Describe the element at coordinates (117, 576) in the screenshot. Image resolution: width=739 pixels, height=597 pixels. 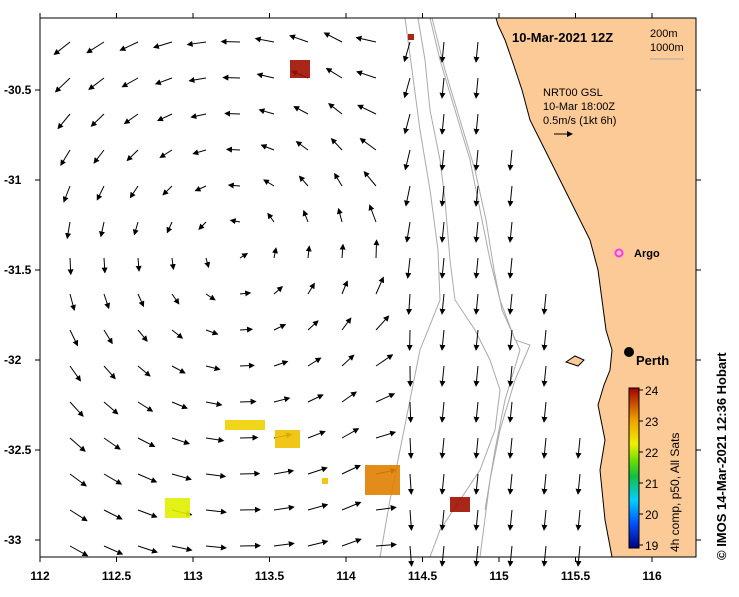
I see `x-tick-label: 112.5` at that location.